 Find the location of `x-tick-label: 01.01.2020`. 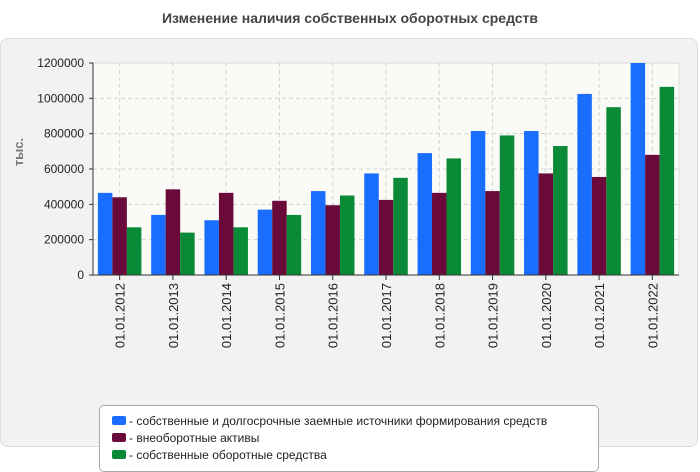

x-tick-label: 01.01.2020 is located at coordinates (546, 315).